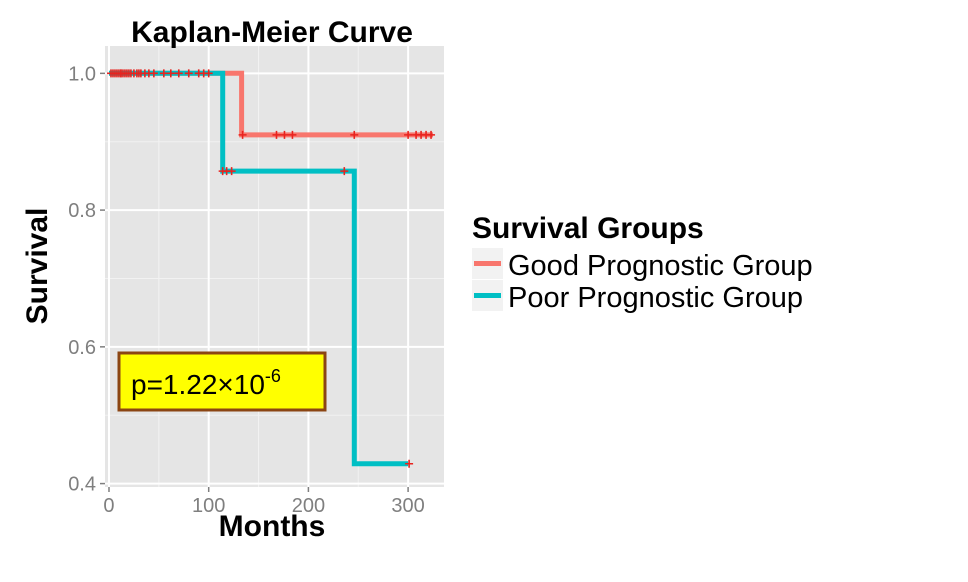 The width and height of the screenshot is (968, 582). I want to click on y-tick-label: 0.4, so click(82, 485).